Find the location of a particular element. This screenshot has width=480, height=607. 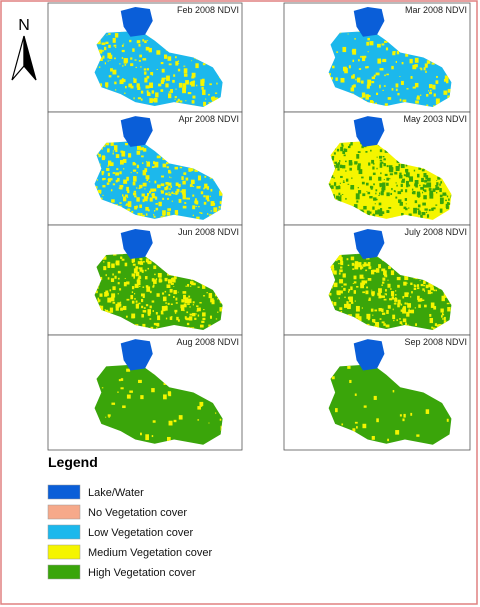

panel-title: Feb 2008 NDVI is located at coordinates (208, 10).